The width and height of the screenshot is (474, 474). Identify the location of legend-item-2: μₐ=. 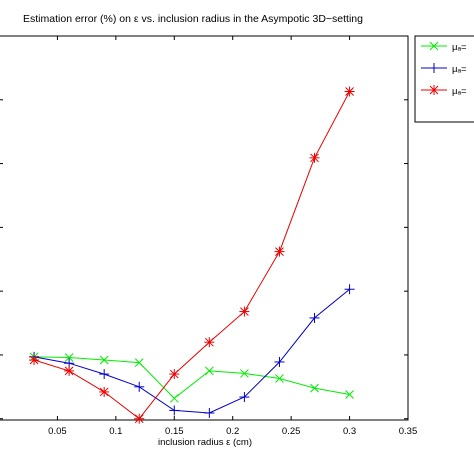
(444, 69).